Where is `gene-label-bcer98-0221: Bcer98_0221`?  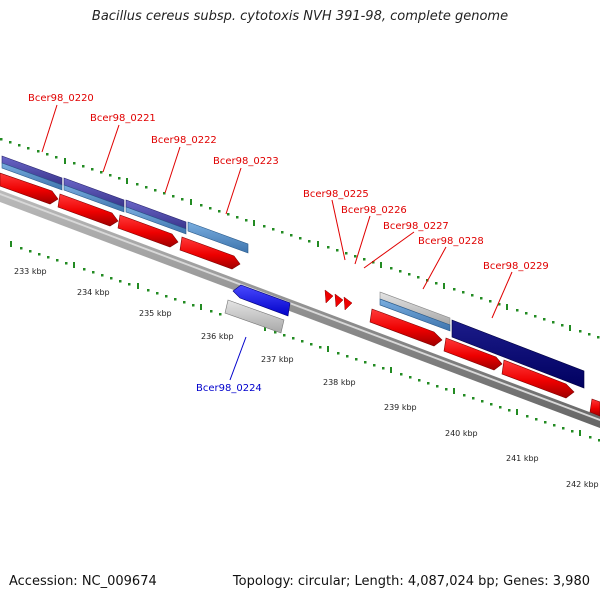
gene-label-bcer98-0221: Bcer98_0221 is located at coordinates (123, 118).